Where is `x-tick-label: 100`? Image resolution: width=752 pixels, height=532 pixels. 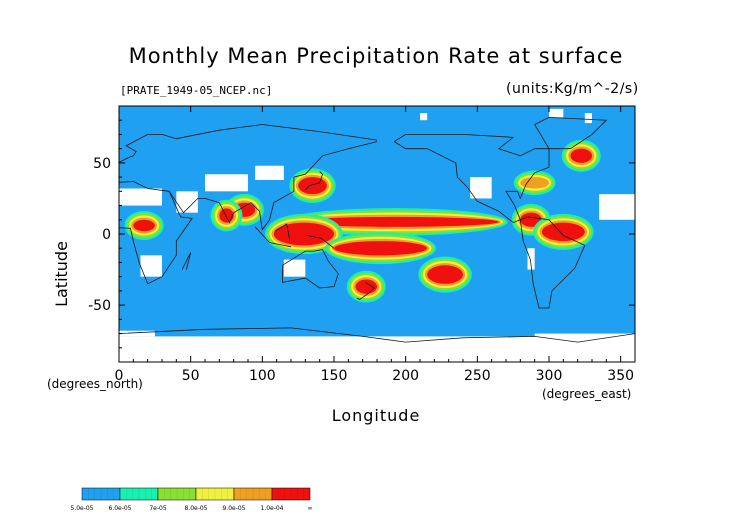
x-tick-label: 100 is located at coordinates (262, 376).